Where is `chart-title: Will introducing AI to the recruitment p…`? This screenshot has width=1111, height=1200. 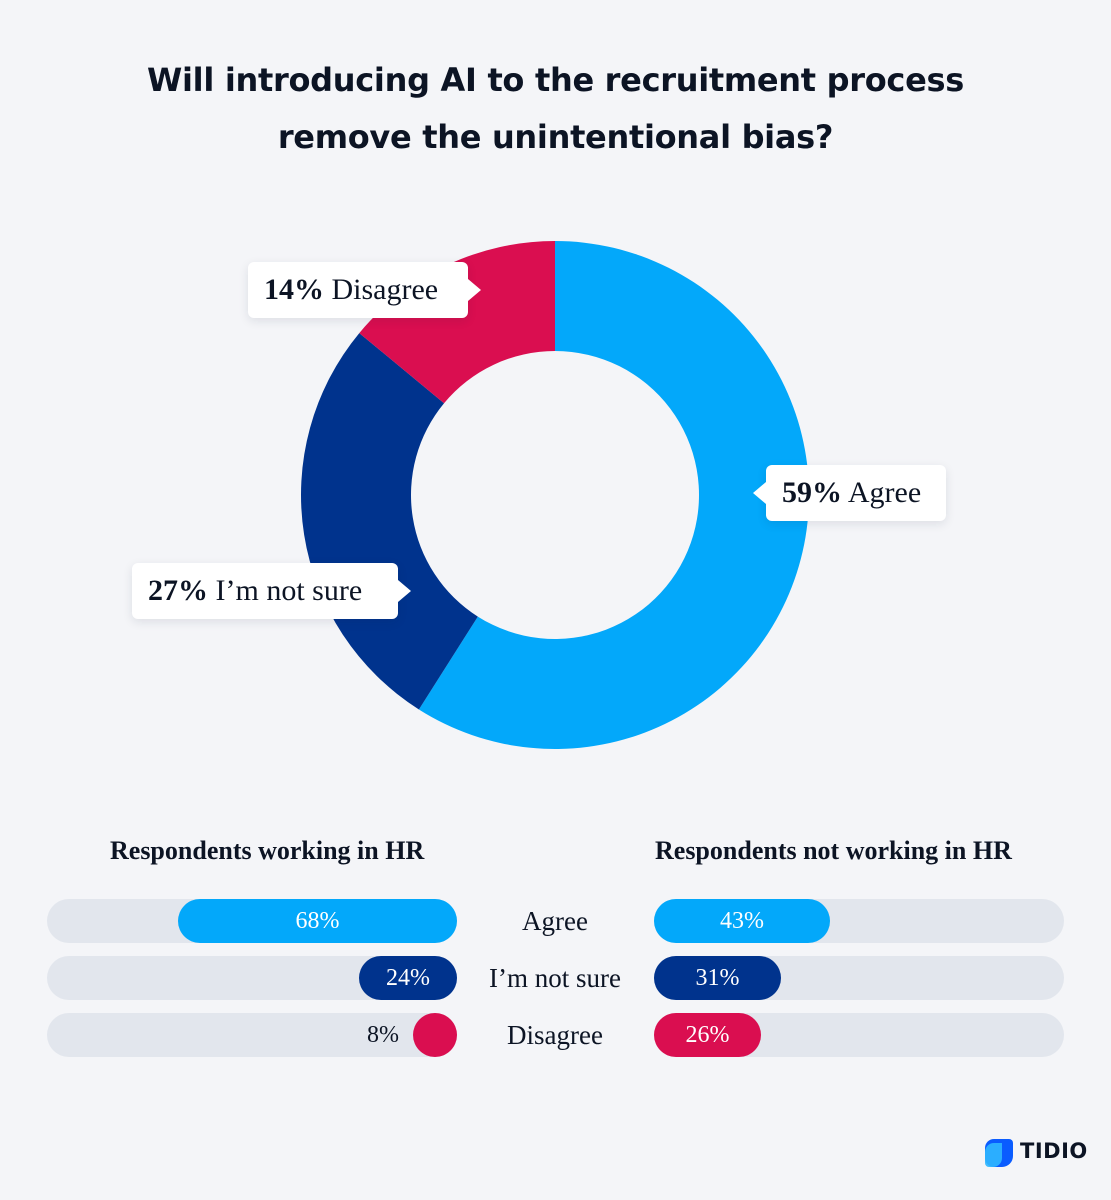
chart-title: Will introducing AI to the recruitment p… is located at coordinates (555, 109).